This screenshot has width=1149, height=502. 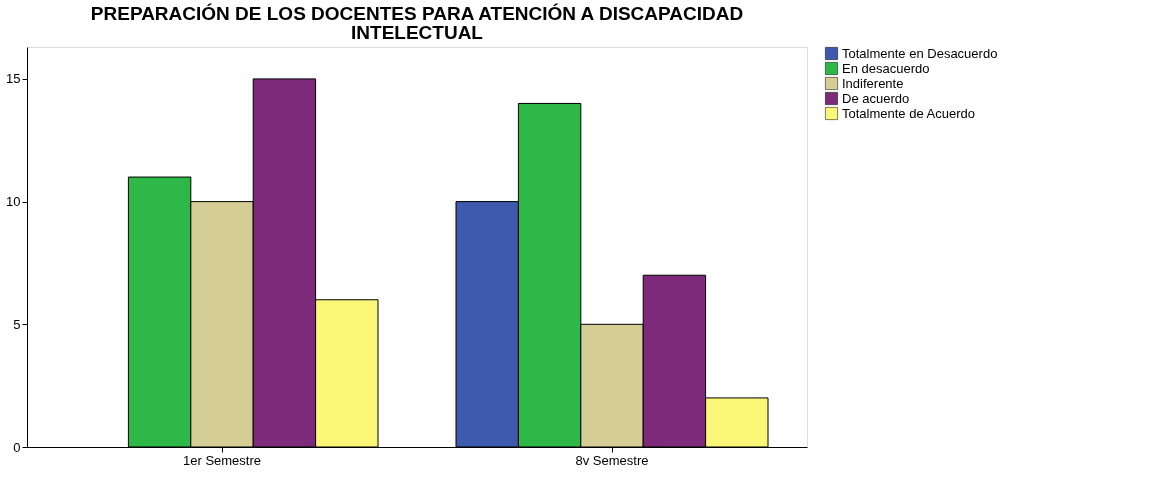 I want to click on y-tick-label: 15, so click(x=13, y=79).